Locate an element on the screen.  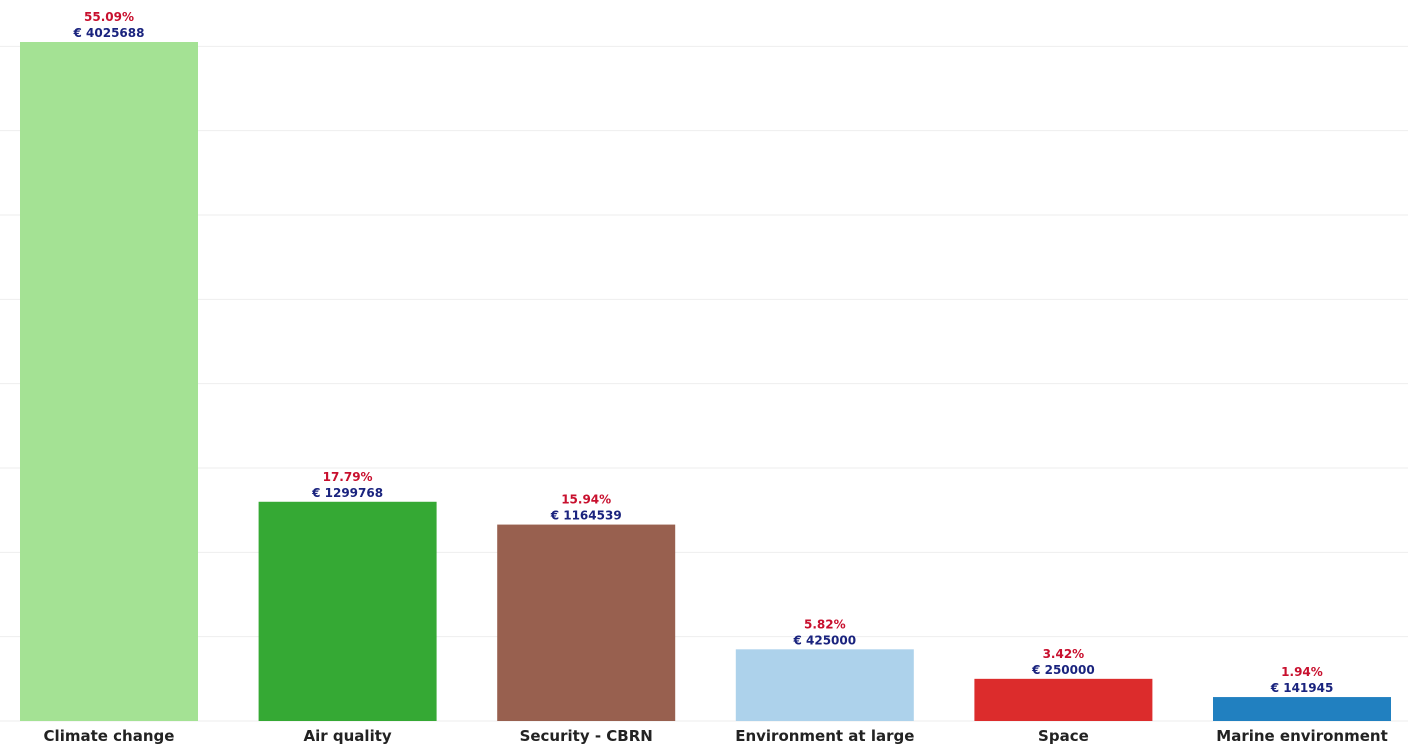
percent-label: 5.82% is located at coordinates (825, 624).